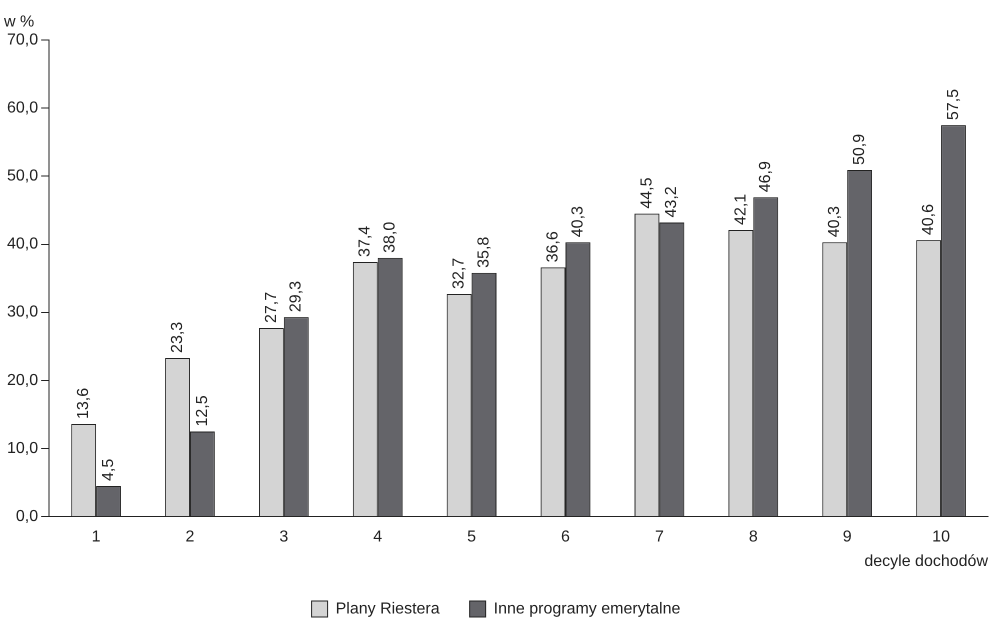 The height and width of the screenshot is (631, 992). What do you see at coordinates (929, 220) in the screenshot?
I see `data-label: 40,6` at bounding box center [929, 220].